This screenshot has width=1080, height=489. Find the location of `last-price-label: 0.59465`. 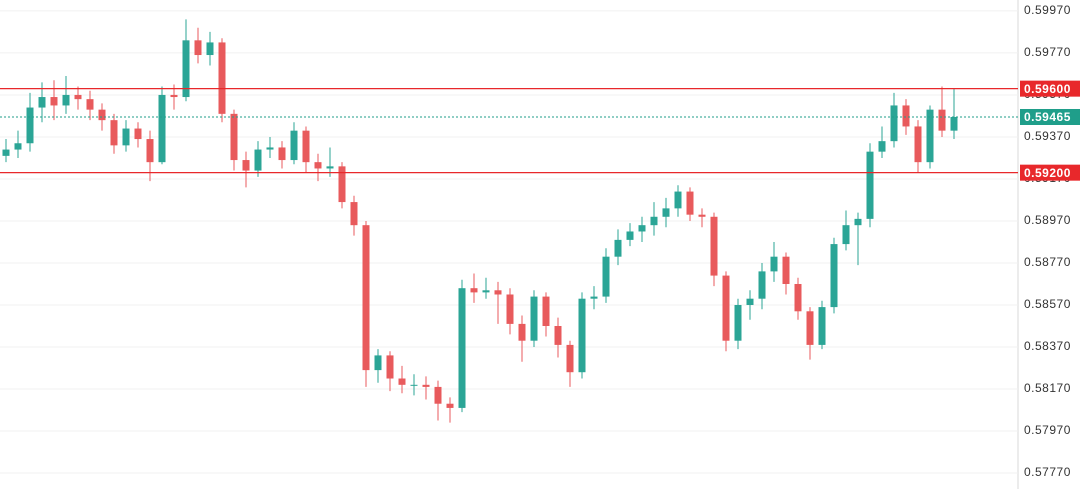

last-price-label: 0.59465 is located at coordinates (1047, 117).